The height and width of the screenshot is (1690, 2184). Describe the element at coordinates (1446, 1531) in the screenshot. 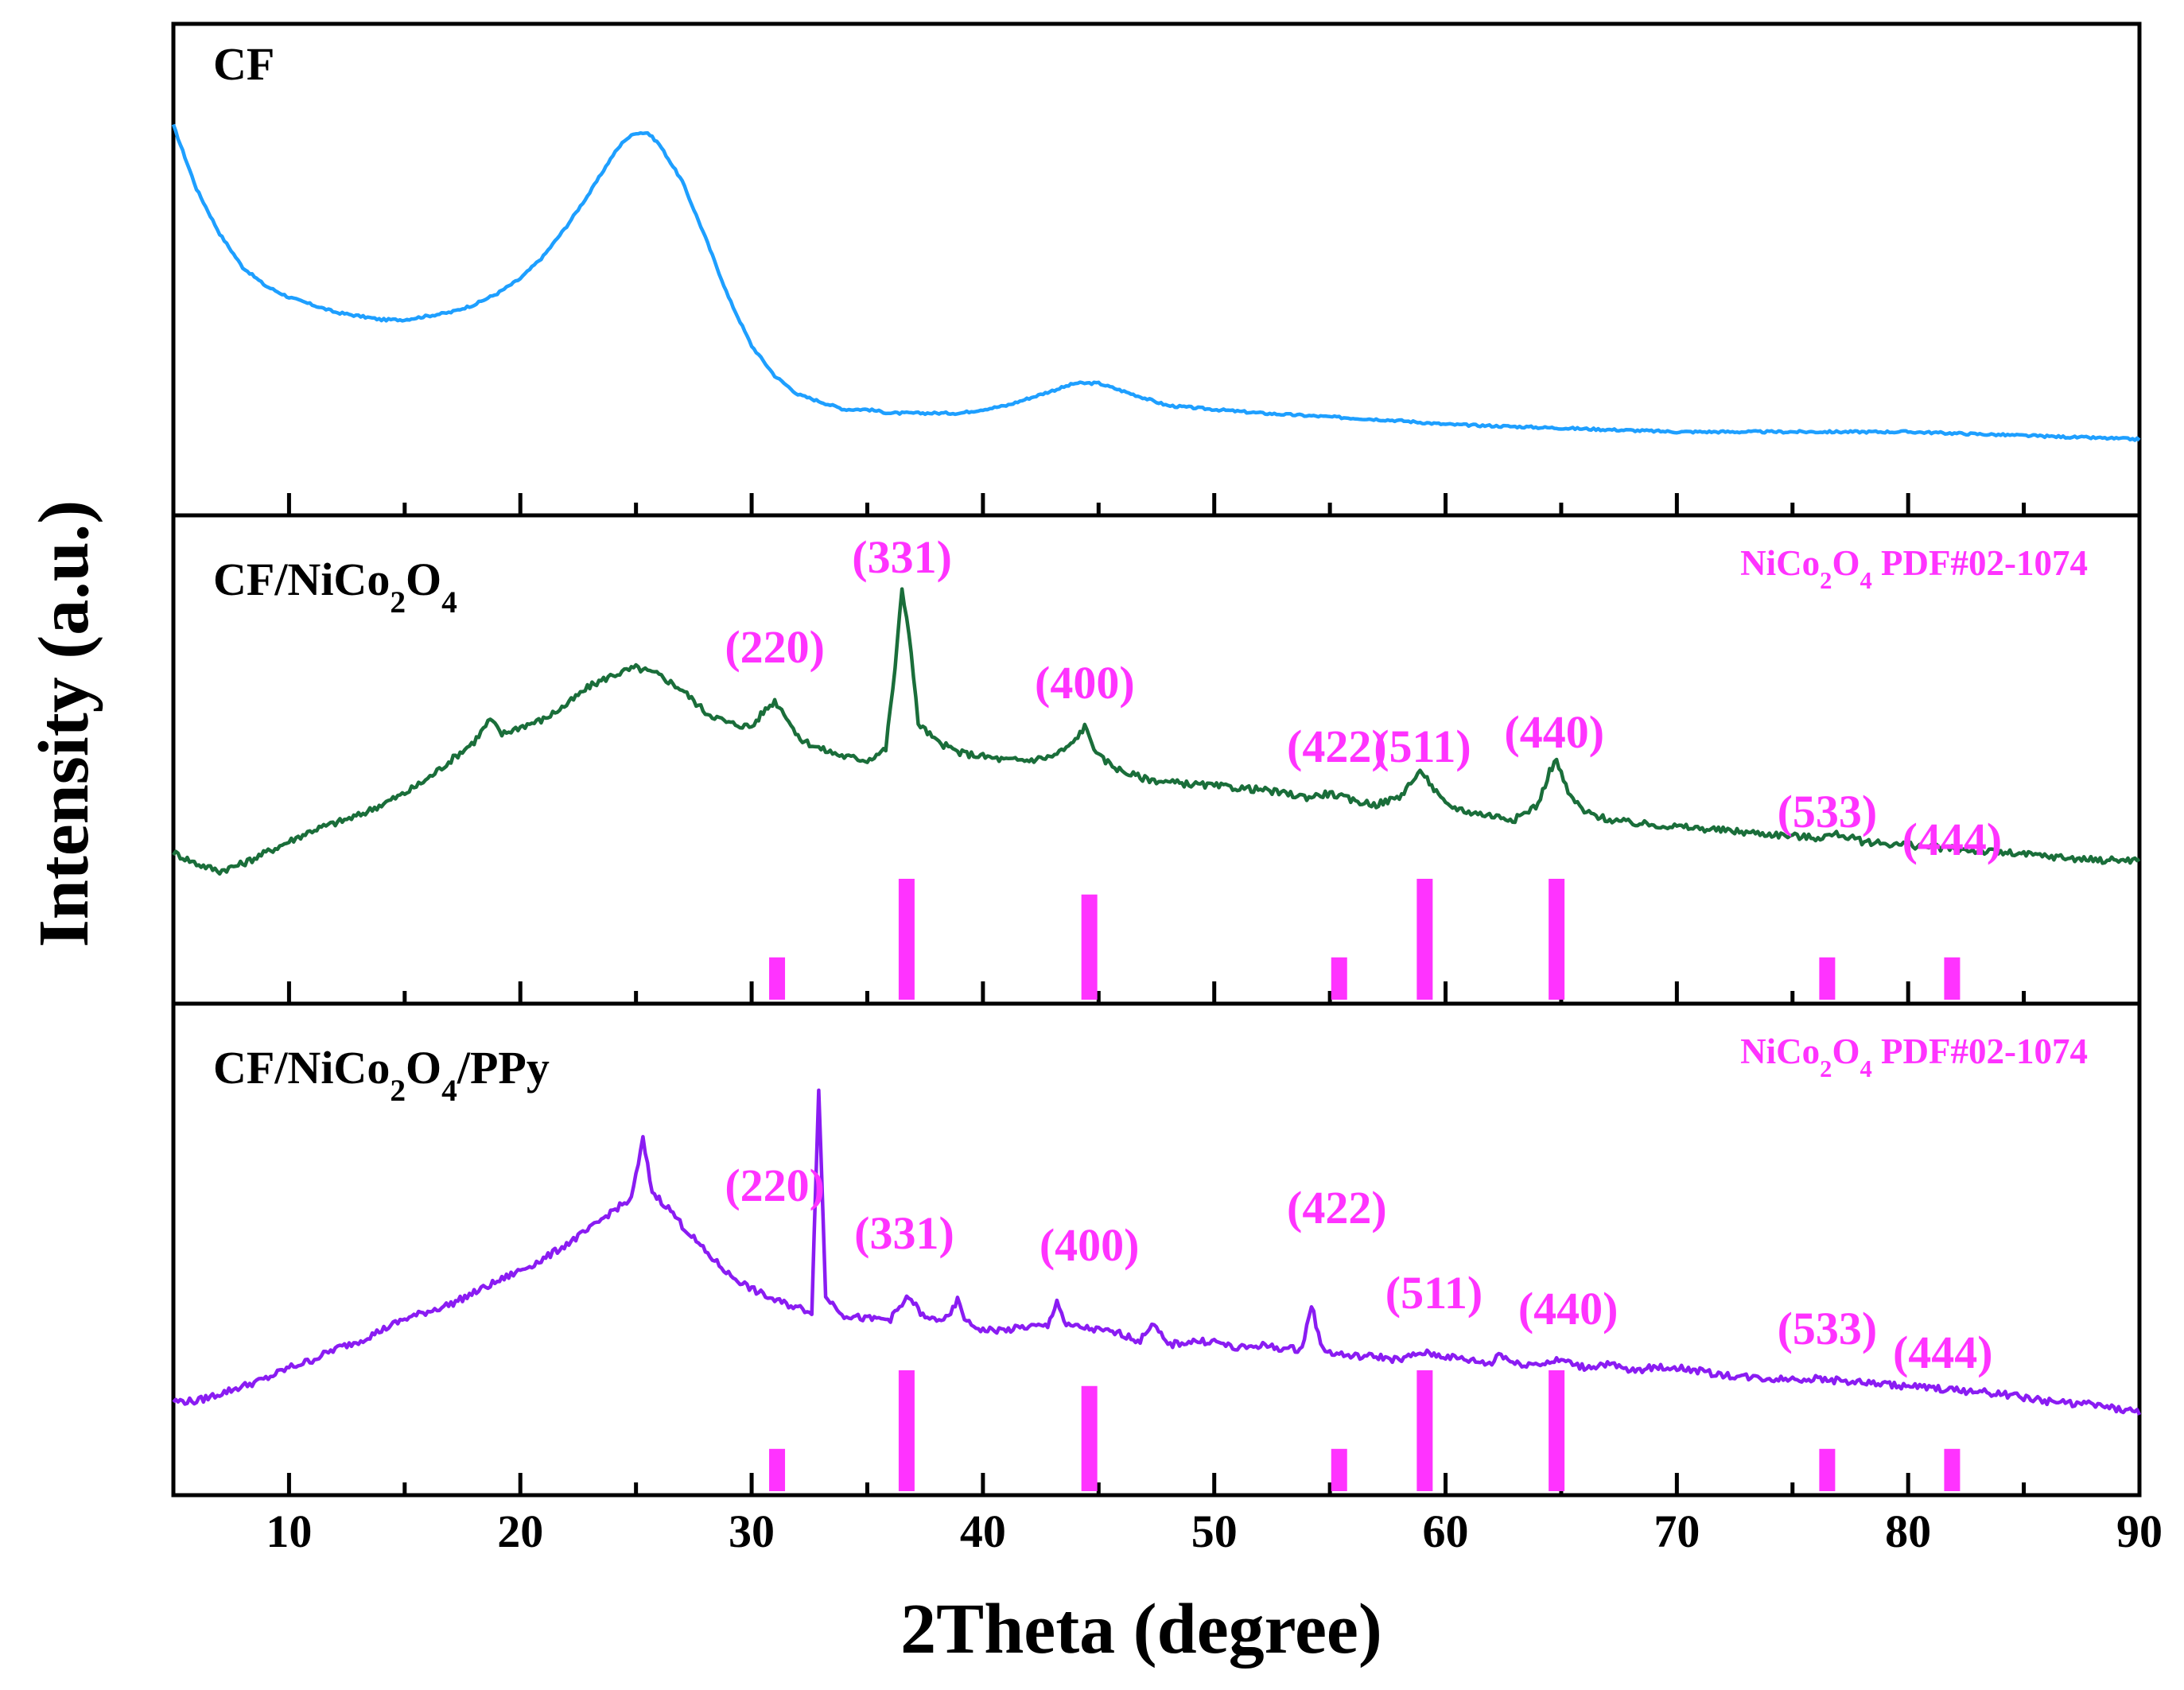

I see `x-tick-label: 60` at that location.